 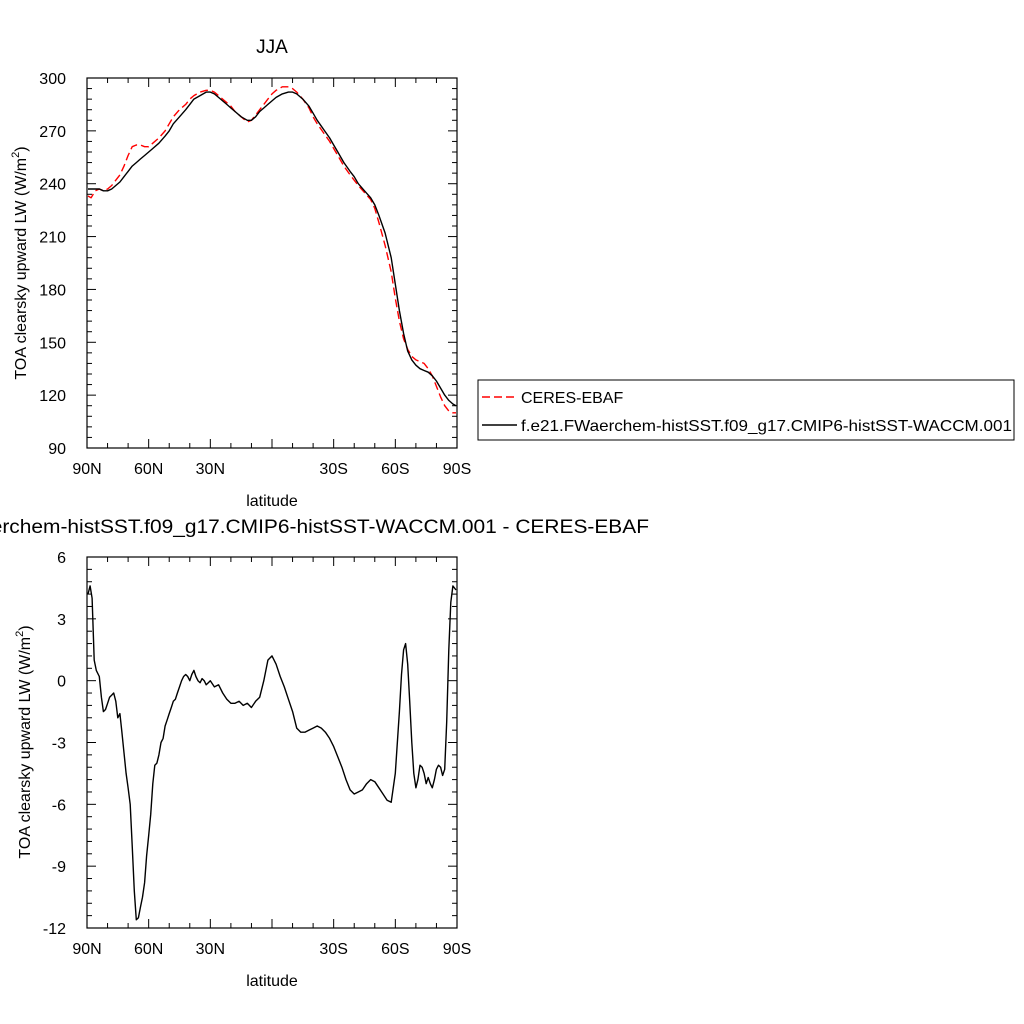 What do you see at coordinates (52, 185) in the screenshot?
I see `y-tick-label: 240` at bounding box center [52, 185].